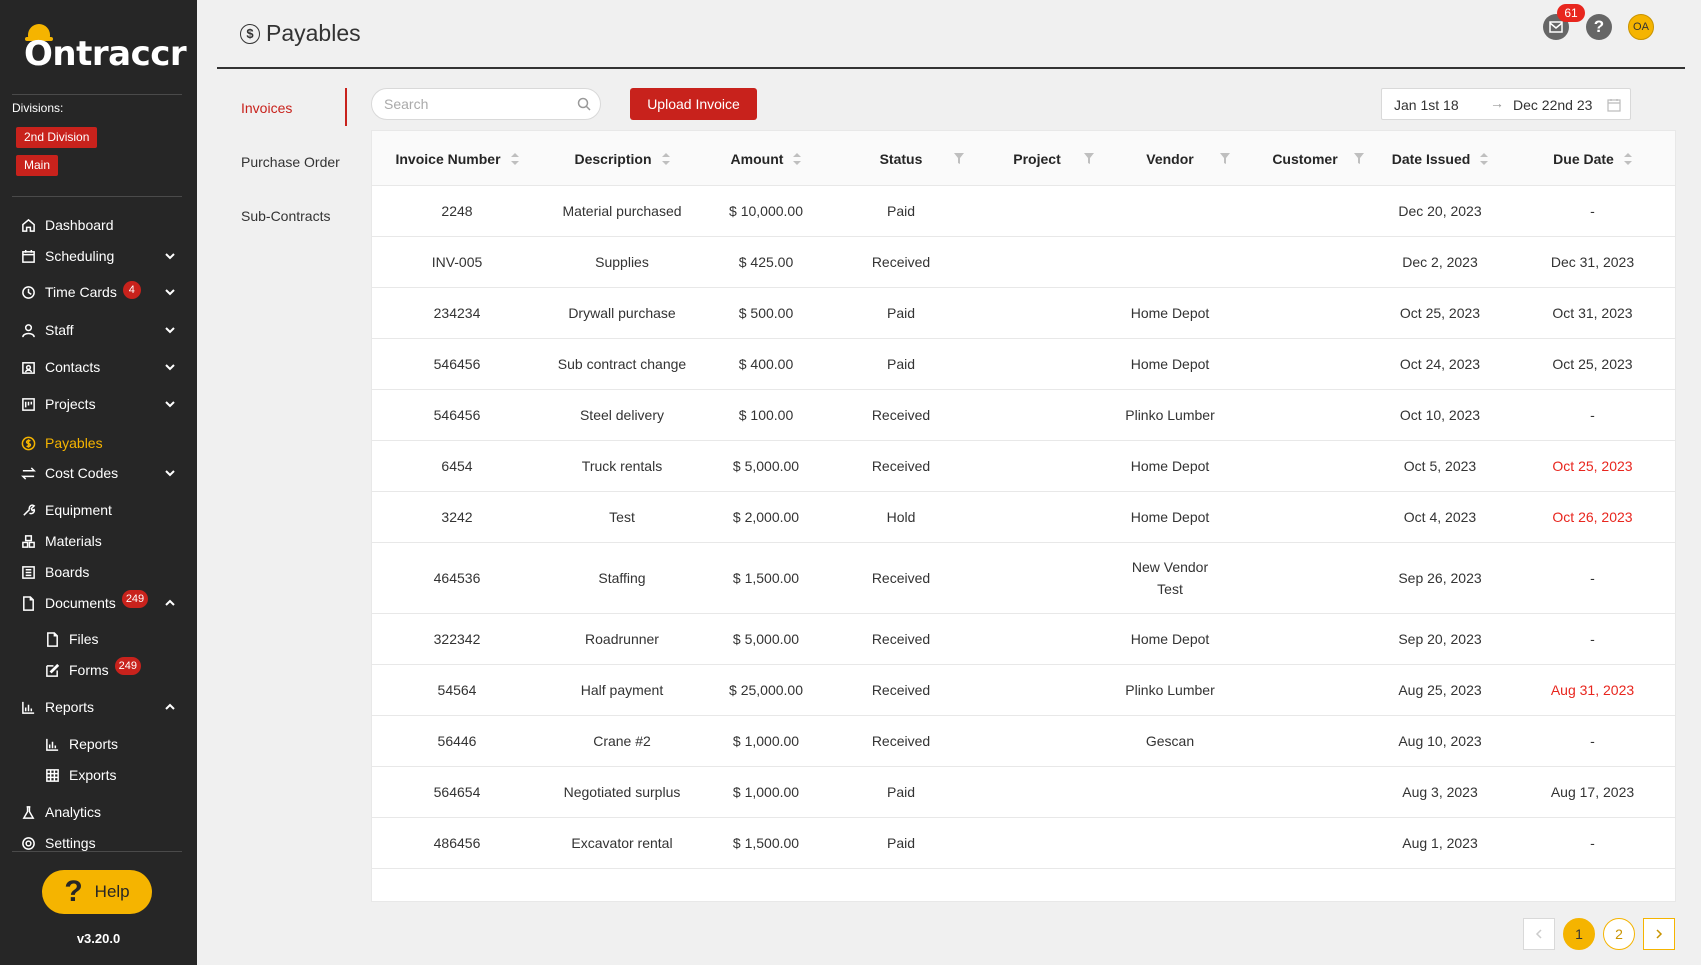 This screenshot has width=1701, height=965. I want to click on sidebar-item-materials: Materials, so click(102, 541).